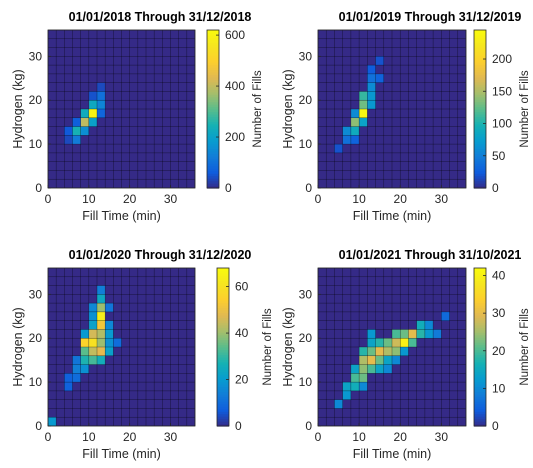 The height and width of the screenshot is (468, 533). I want to click on x-tick-label: 20, so click(401, 199).